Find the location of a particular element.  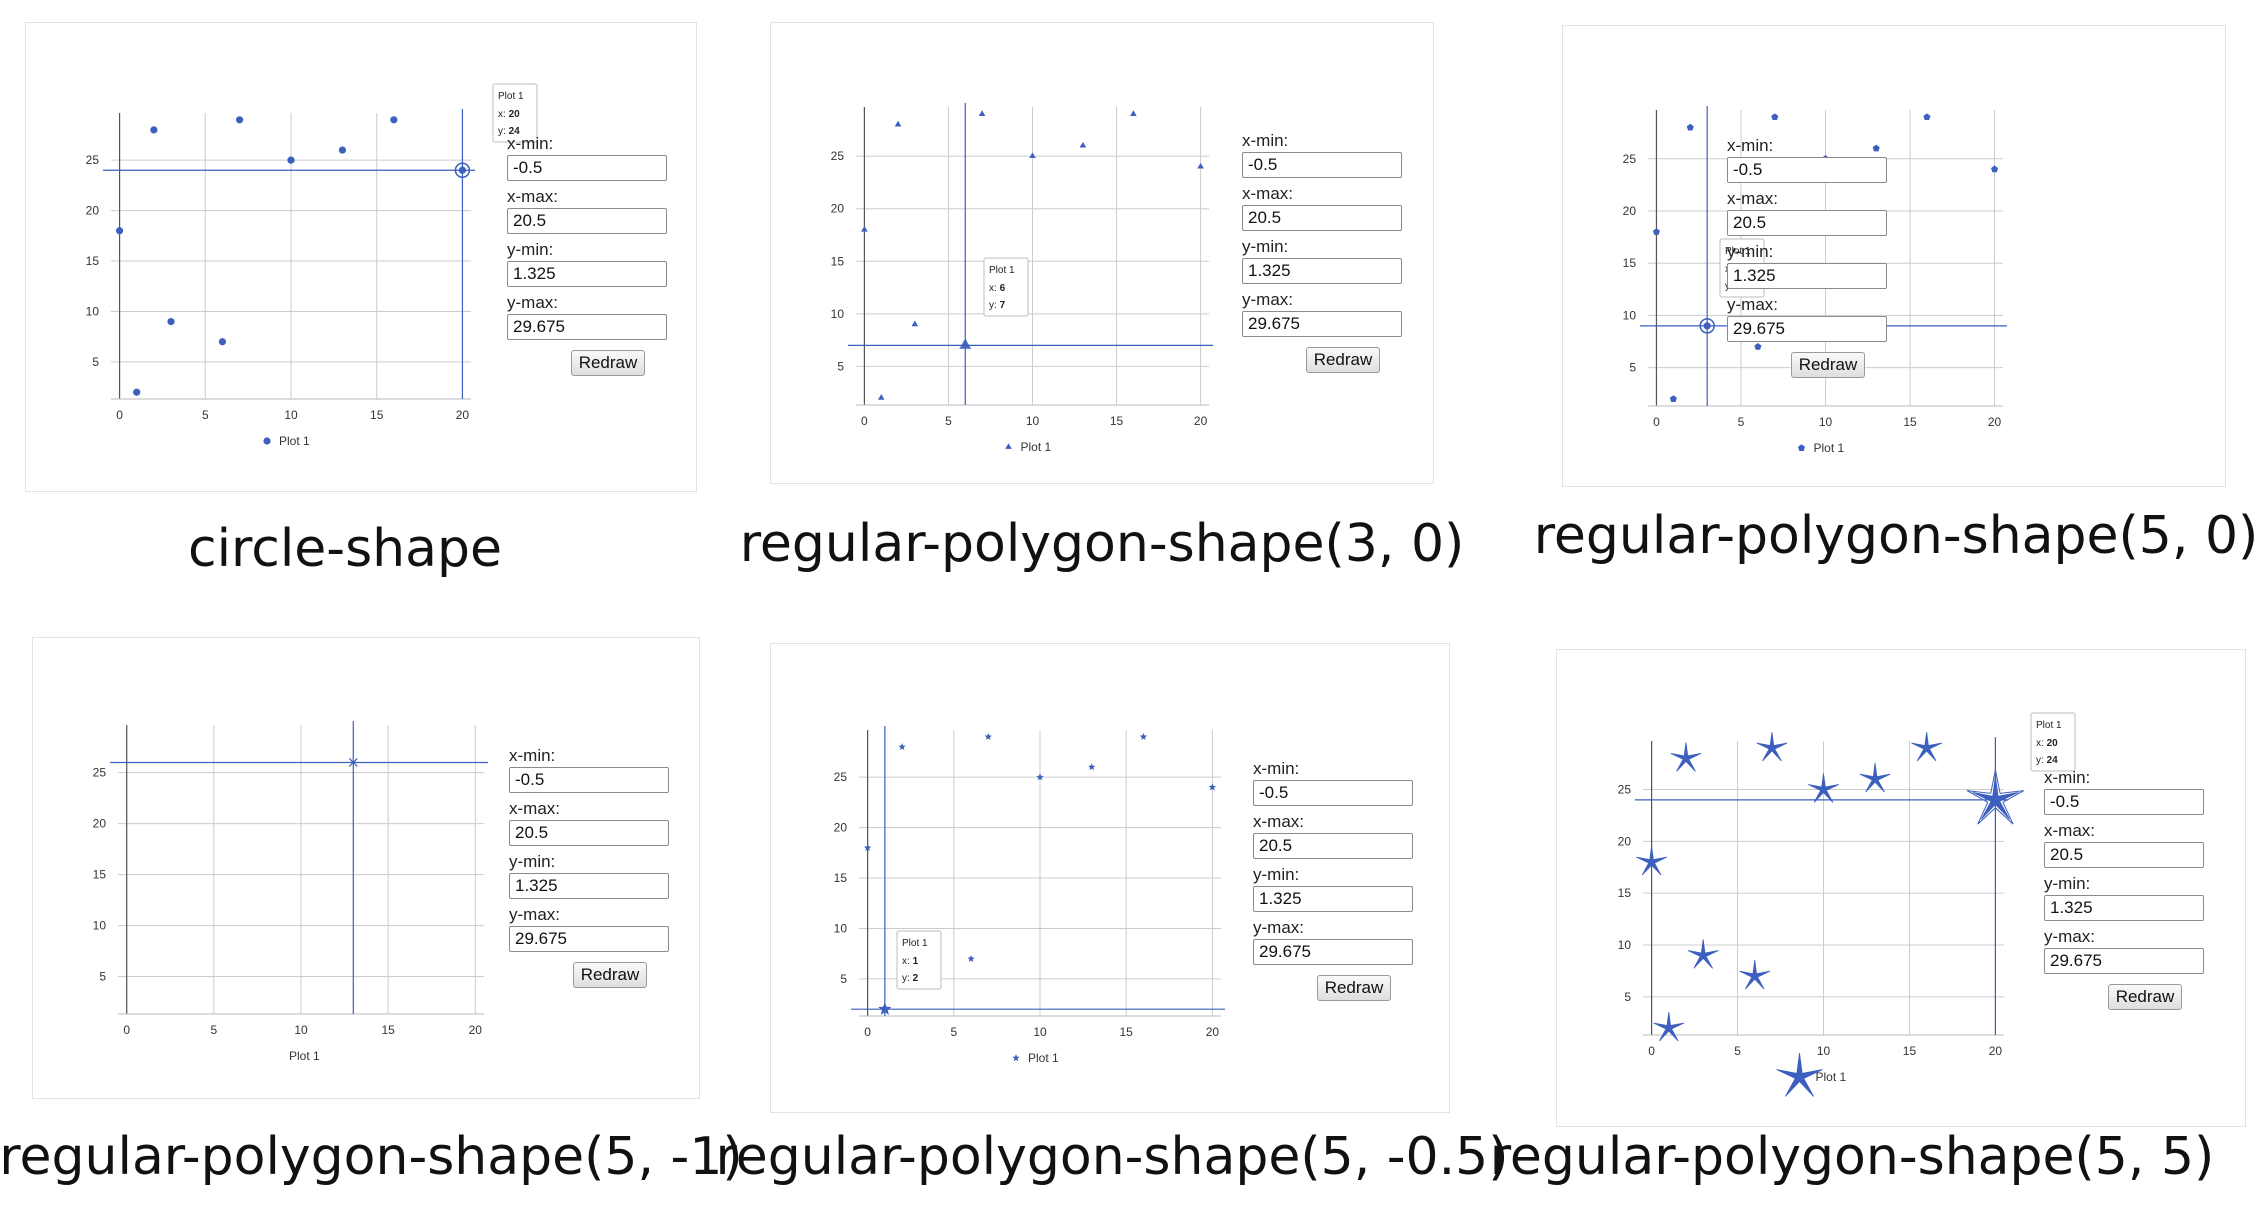

chart-panel: 0 5 10 15 20 5 10 15 20 25 Plot 1 Plot 1 x: 6 y: 7 is located at coordinates (1102, 253).